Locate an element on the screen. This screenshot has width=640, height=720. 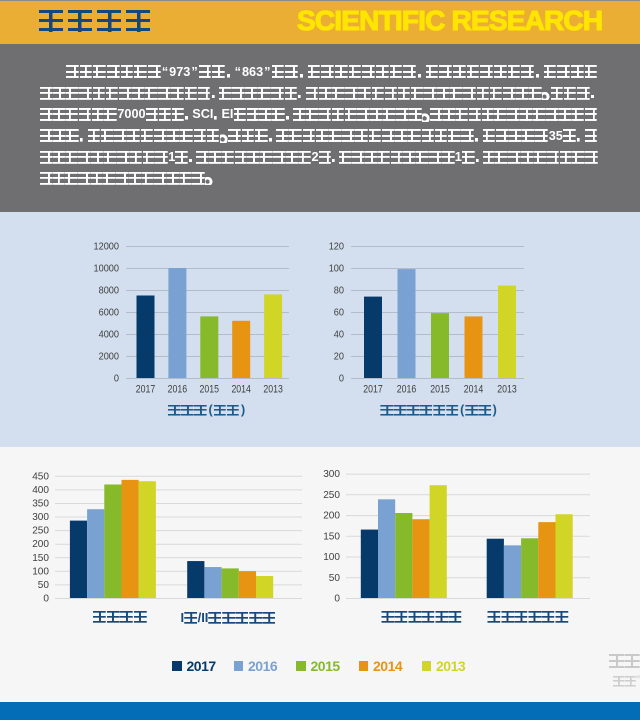
svg-text: 10000 is located at coordinates (107, 269).